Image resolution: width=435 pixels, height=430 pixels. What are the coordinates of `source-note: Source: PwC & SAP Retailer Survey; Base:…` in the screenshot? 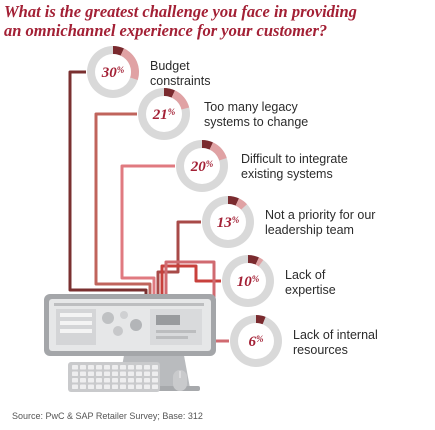 It's located at (107, 416).